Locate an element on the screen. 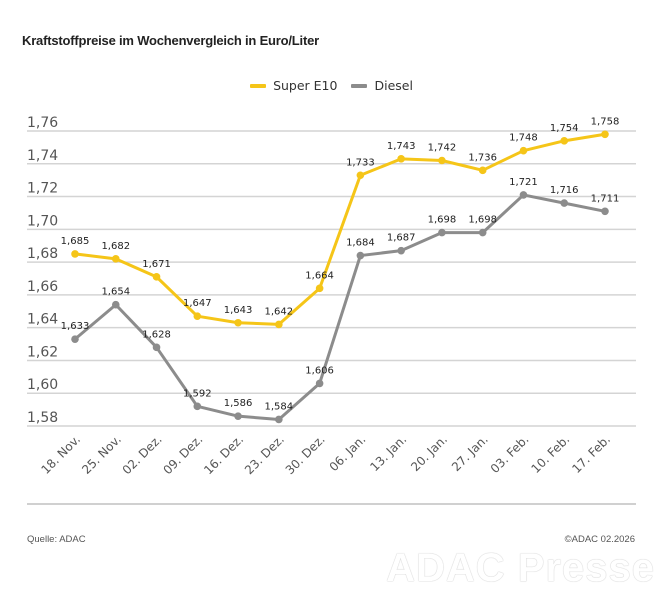 The height and width of the screenshot is (600, 663). data-label-super-e10: 1,664 is located at coordinates (319, 275).